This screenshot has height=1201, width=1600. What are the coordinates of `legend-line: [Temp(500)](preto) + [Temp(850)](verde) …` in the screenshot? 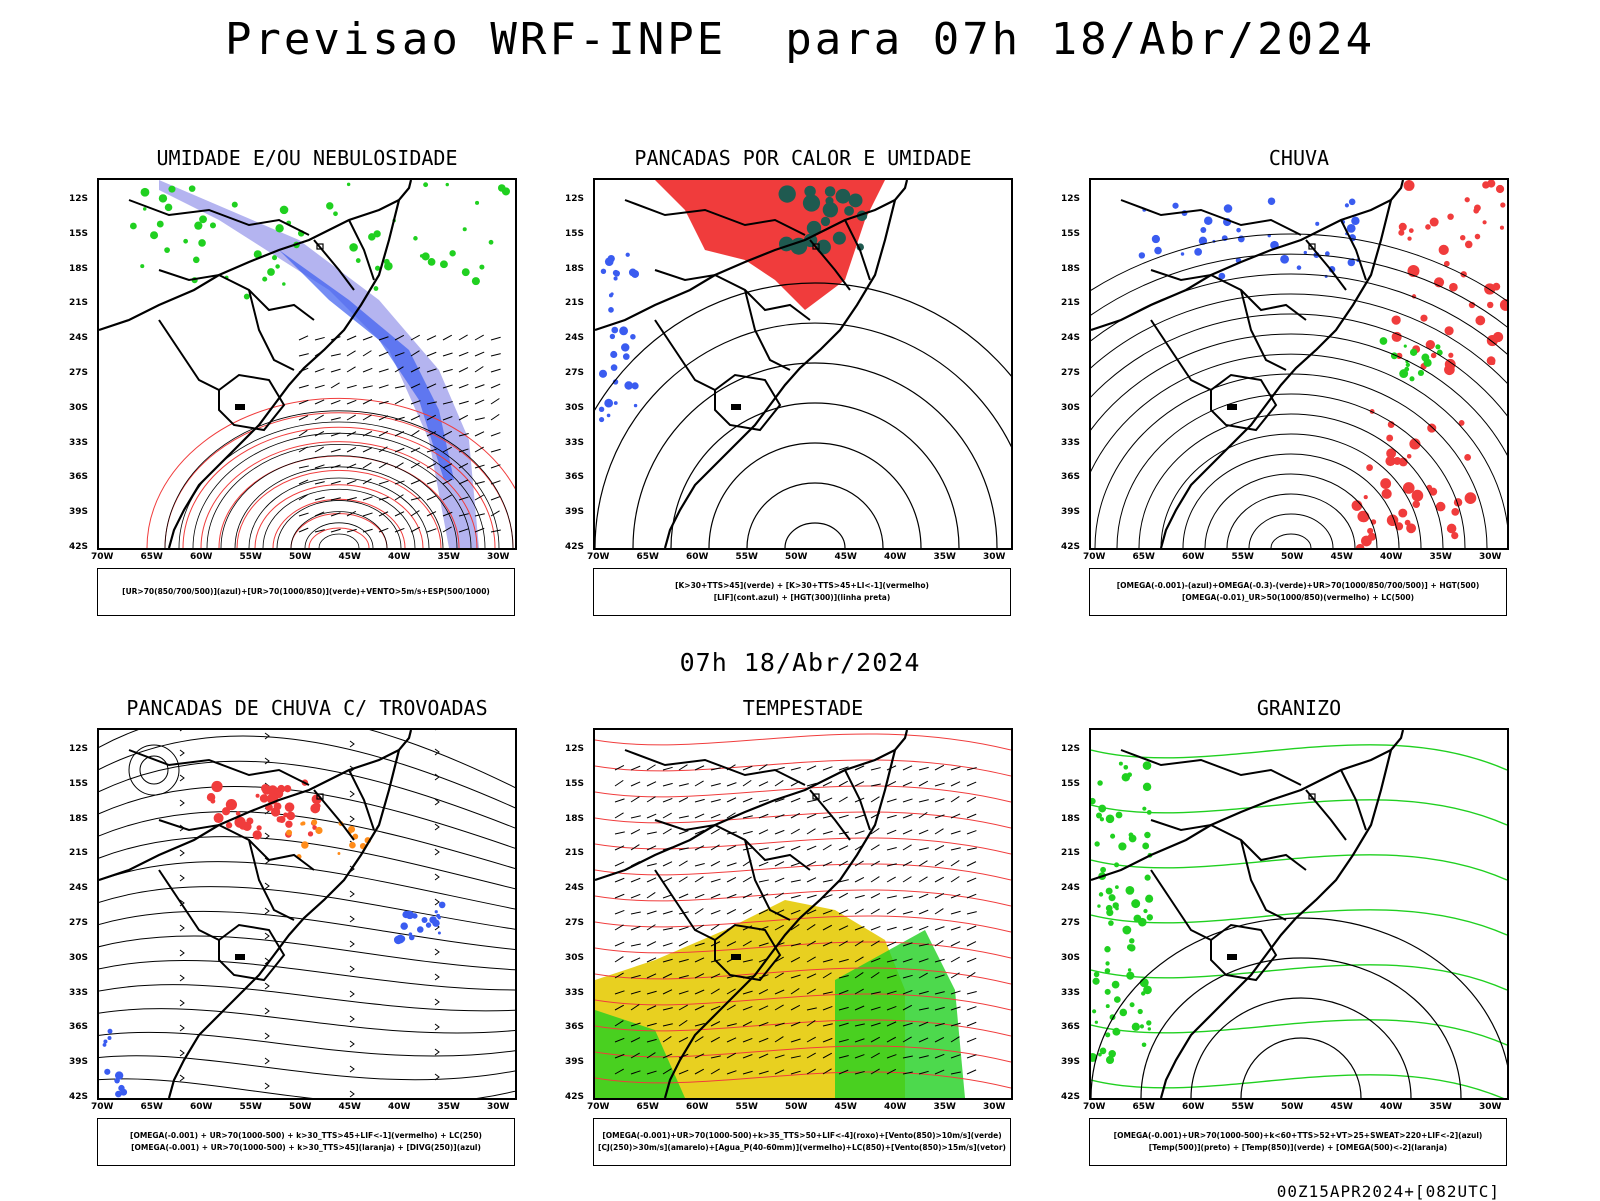 It's located at (1298, 1147).